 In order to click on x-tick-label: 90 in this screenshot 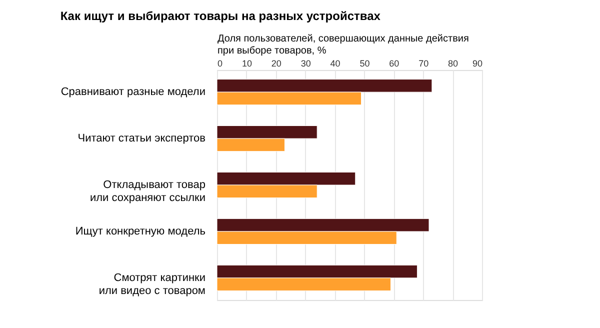, I will do `click(477, 63)`.